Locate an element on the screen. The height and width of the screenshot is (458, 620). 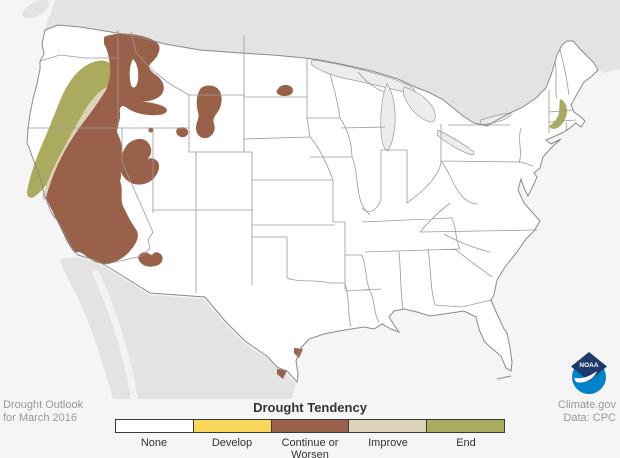
region-worsen-west is located at coordinates (106, 149).